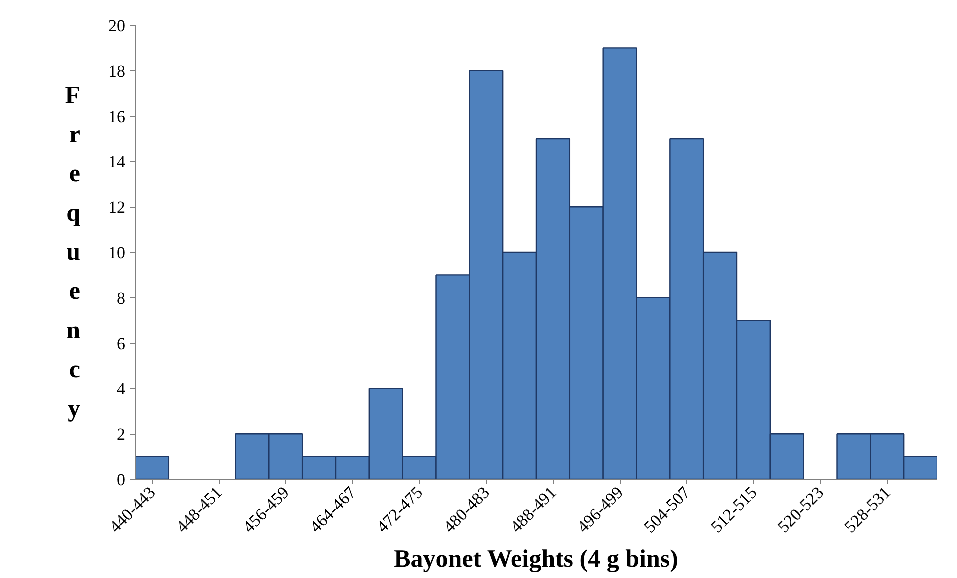 This screenshot has height=578, width=957. I want to click on y-tick-label: 10, so click(117, 253).